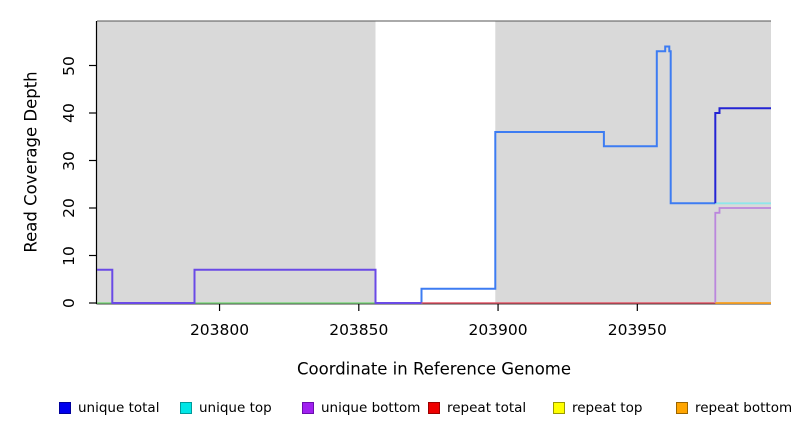  Describe the element at coordinates (743, 408) in the screenshot. I see `legend-label: repeat bottom` at that location.